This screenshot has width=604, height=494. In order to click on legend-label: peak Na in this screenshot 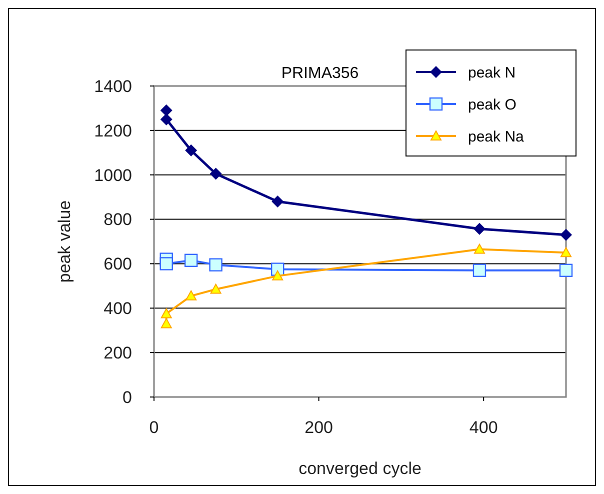, I will do `click(496, 137)`.